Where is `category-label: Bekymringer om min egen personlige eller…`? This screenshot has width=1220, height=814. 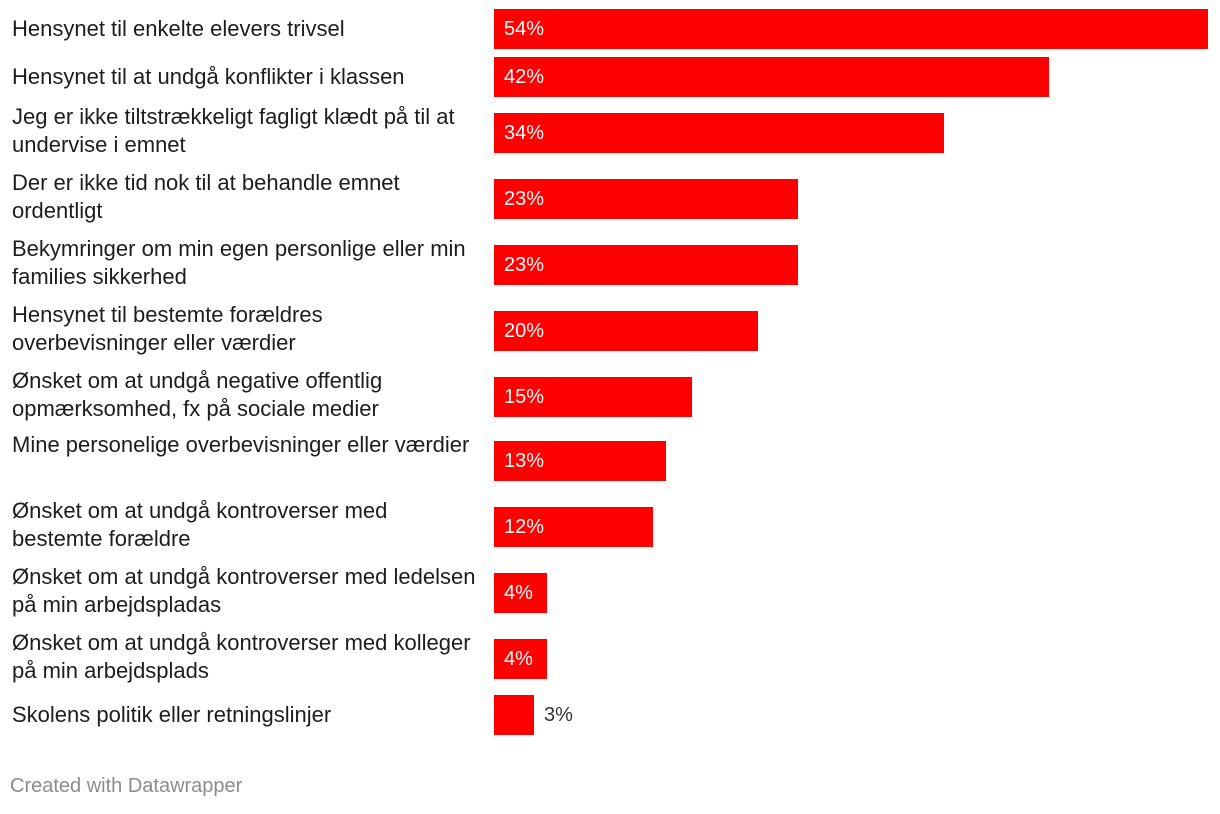
category-label: Bekymringer om min egen personlige eller… is located at coordinates (239, 262).